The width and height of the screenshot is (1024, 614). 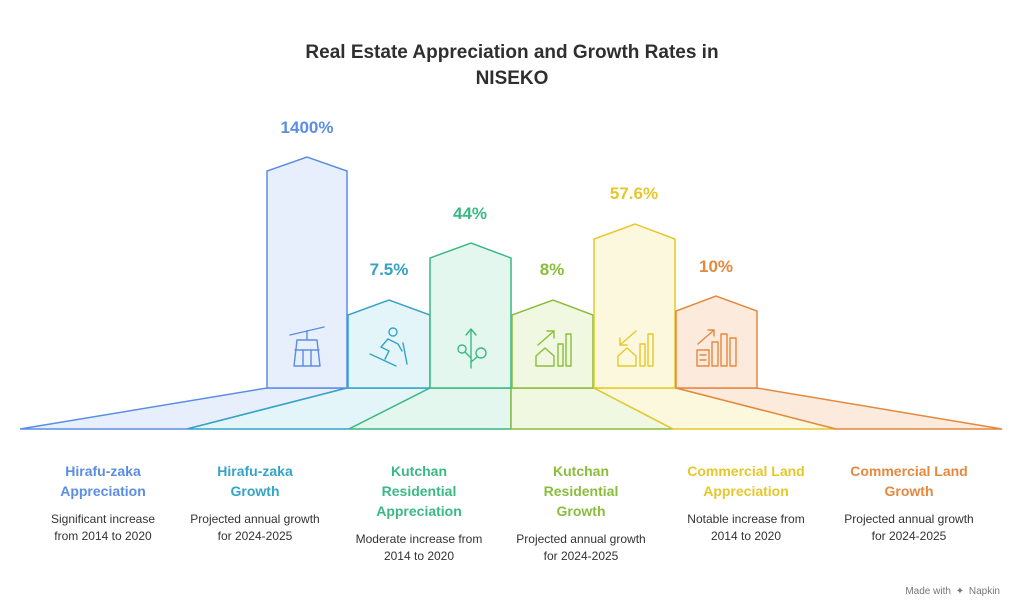 I want to click on category-3-heading: Kutchan Residential Appreciation, so click(x=419, y=491).